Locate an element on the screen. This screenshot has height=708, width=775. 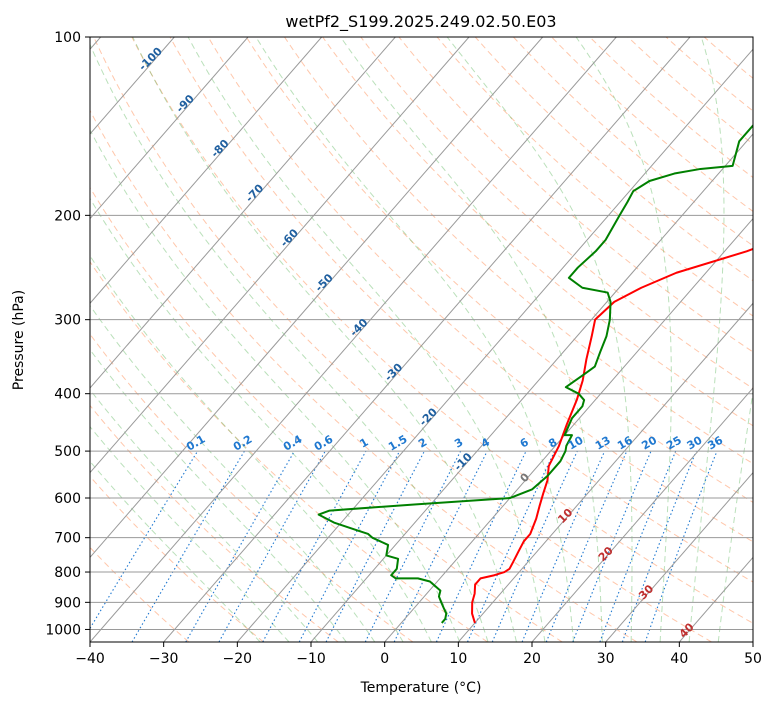
lcl-label: 40 is located at coordinates (687, 630).